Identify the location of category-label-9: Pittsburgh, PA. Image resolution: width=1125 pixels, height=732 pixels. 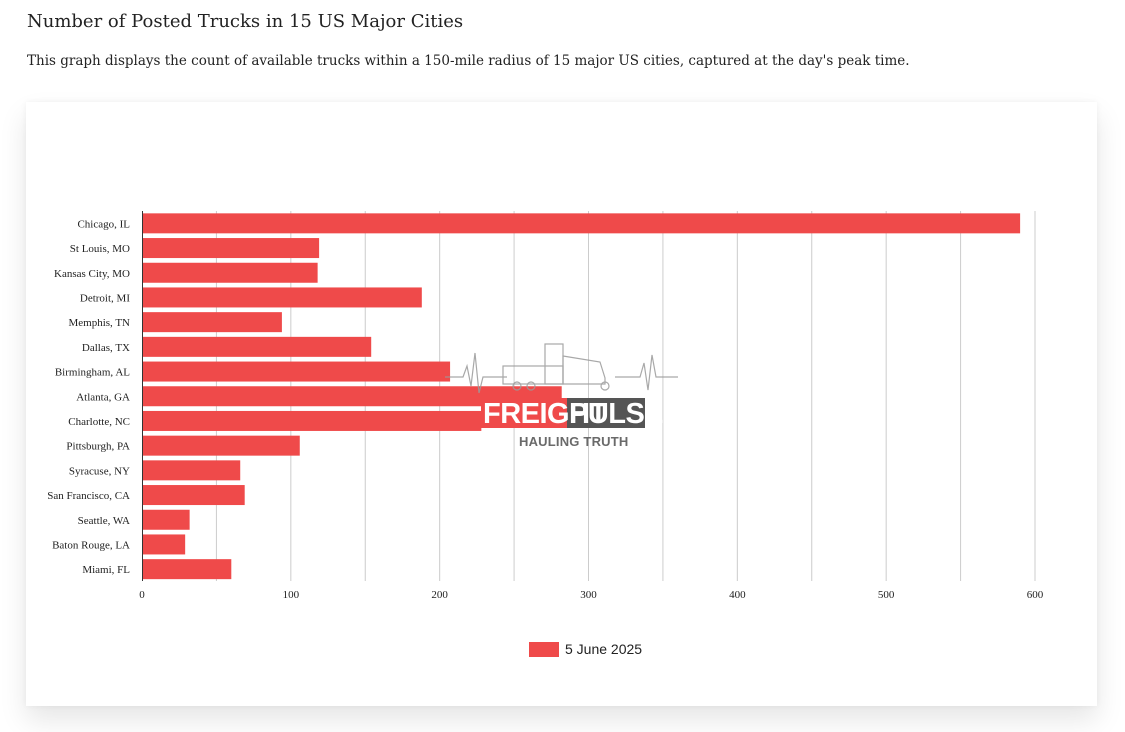
(98, 447).